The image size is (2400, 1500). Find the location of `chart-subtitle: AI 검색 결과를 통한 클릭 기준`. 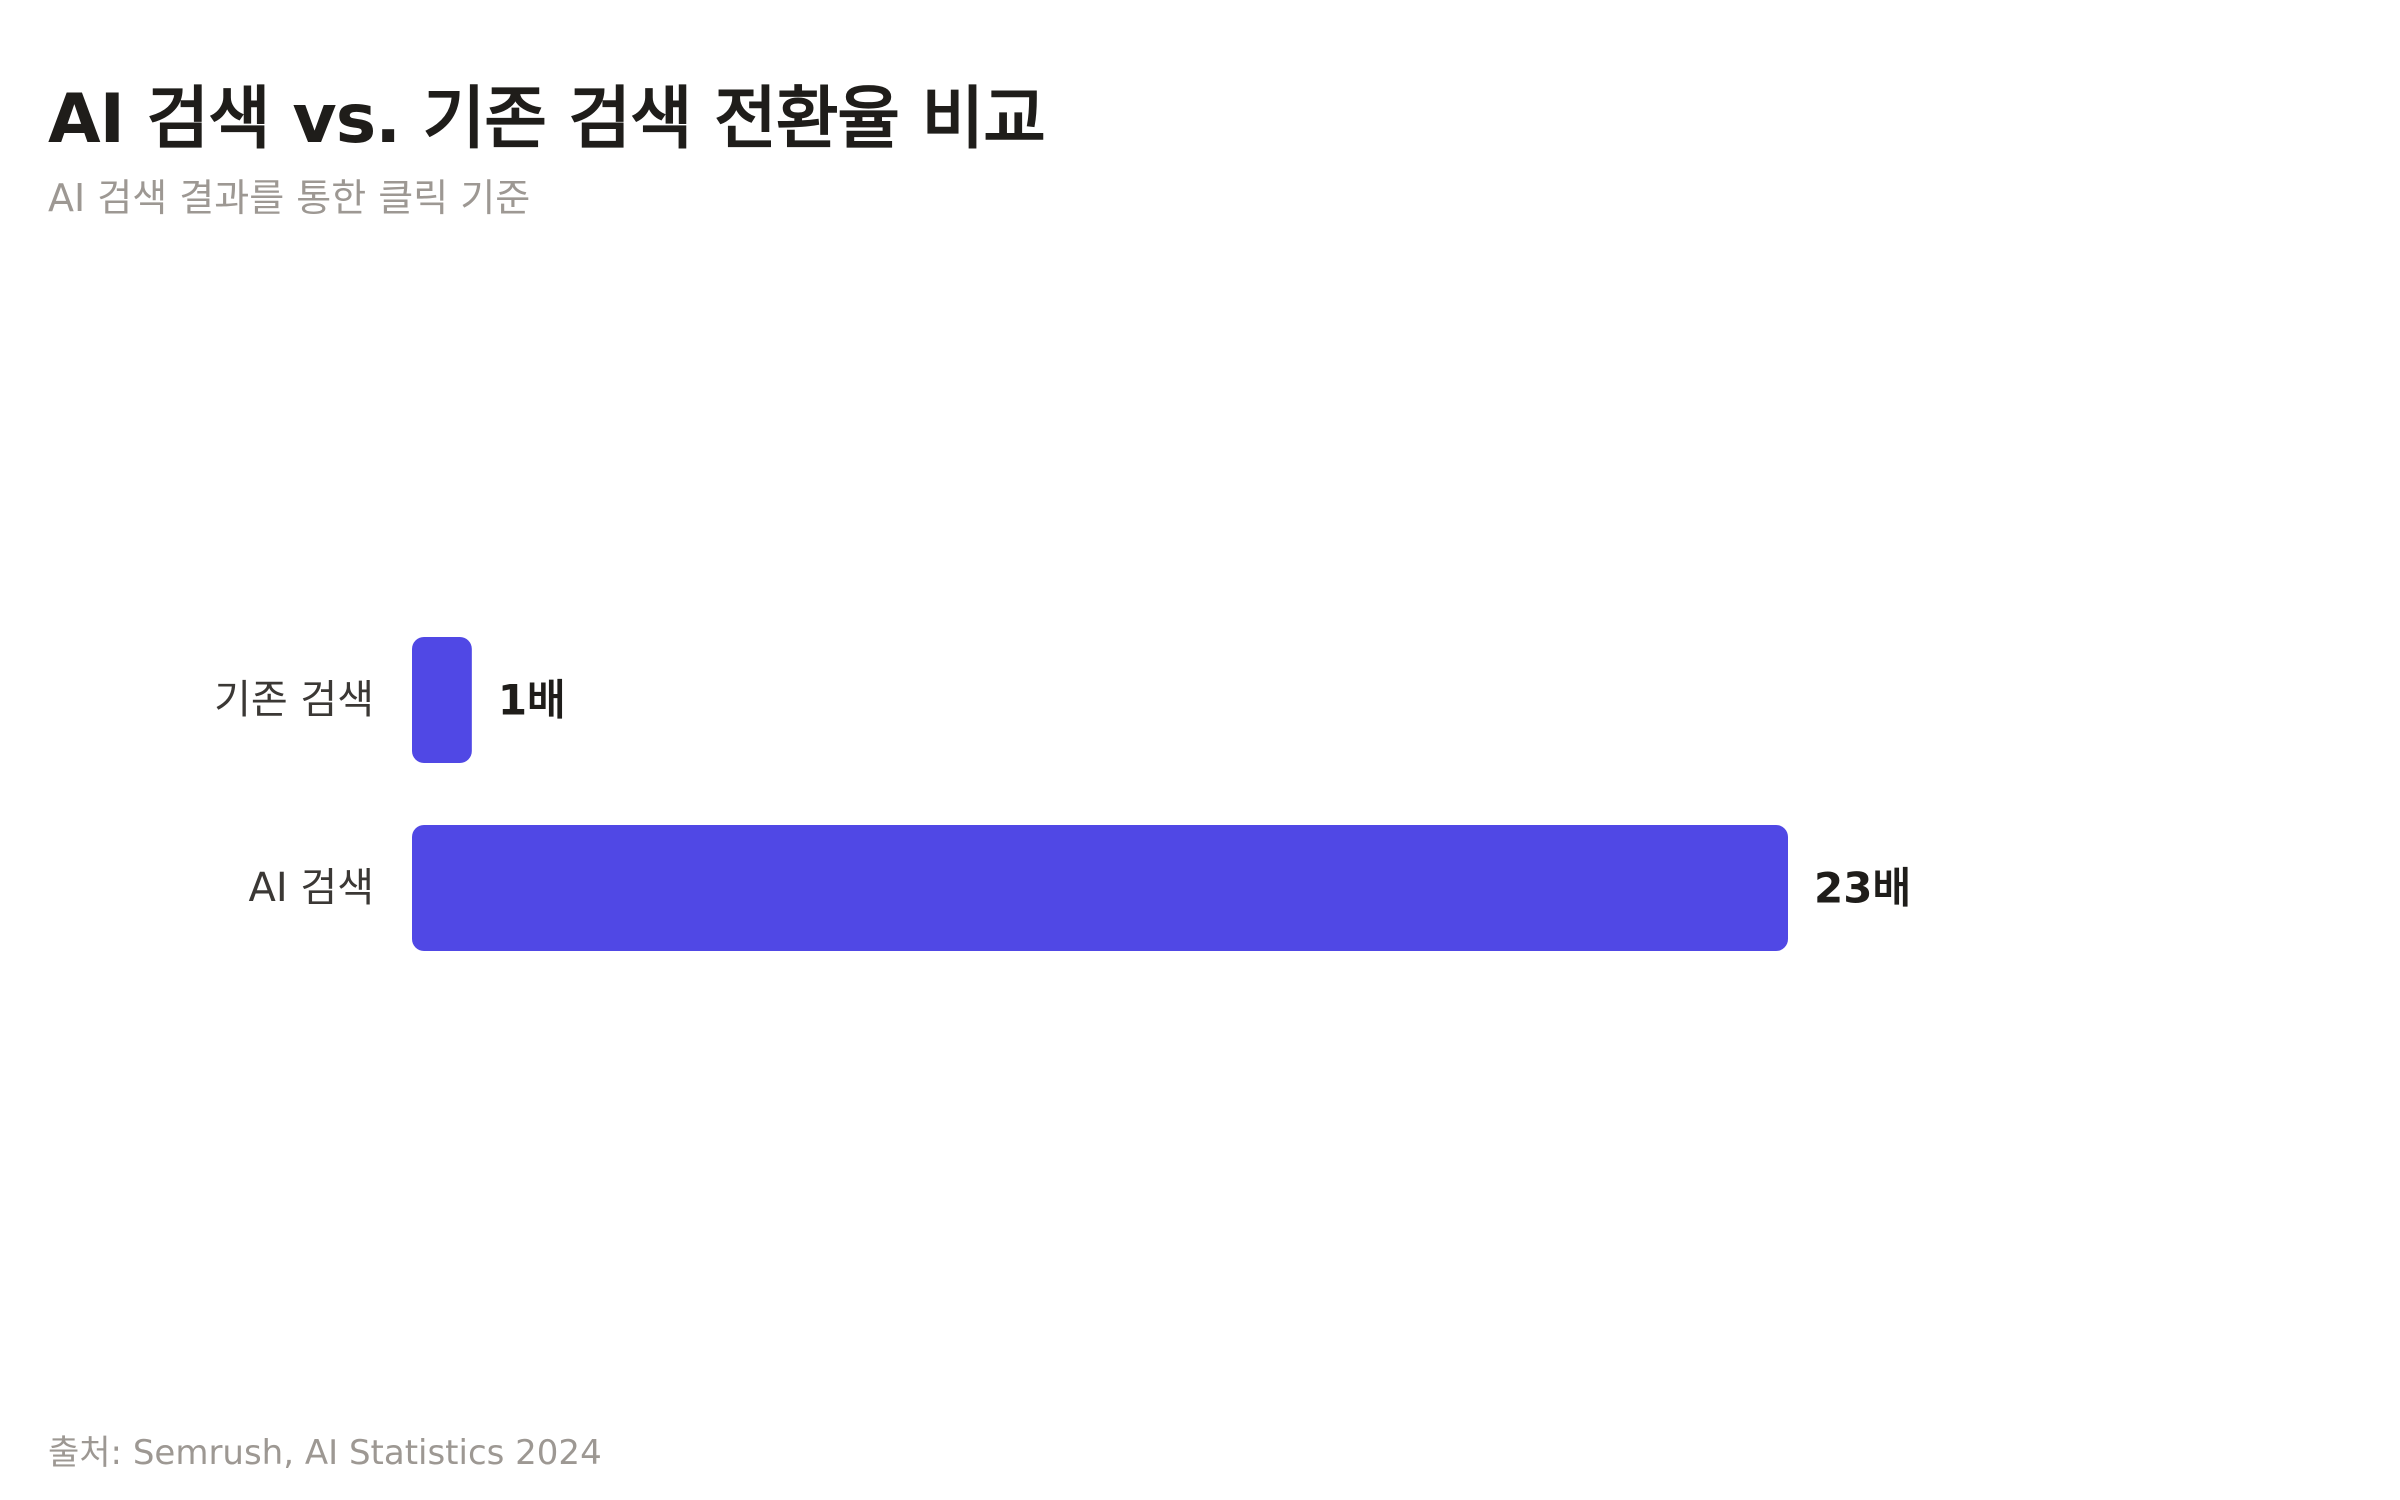

chart-subtitle: AI 검색 결과를 통한 클릭 기준 is located at coordinates (289, 198).